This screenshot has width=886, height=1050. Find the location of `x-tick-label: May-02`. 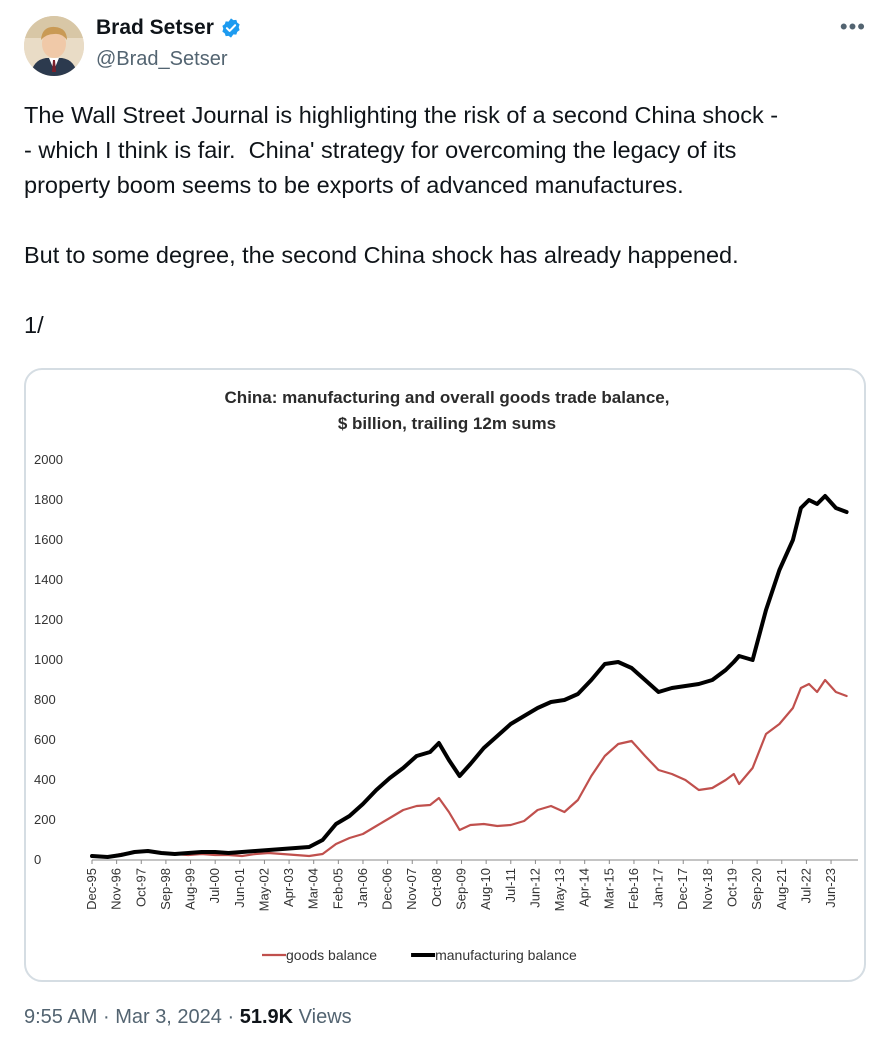

x-tick-label: May-02 is located at coordinates (263, 889).